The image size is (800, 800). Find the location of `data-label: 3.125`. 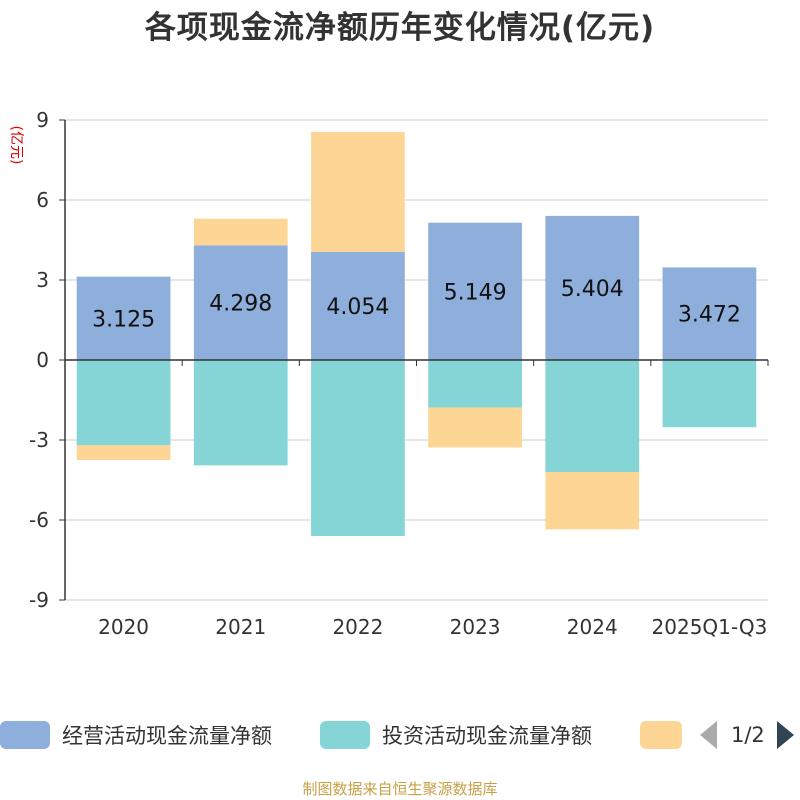

data-label: 3.125 is located at coordinates (123, 319).